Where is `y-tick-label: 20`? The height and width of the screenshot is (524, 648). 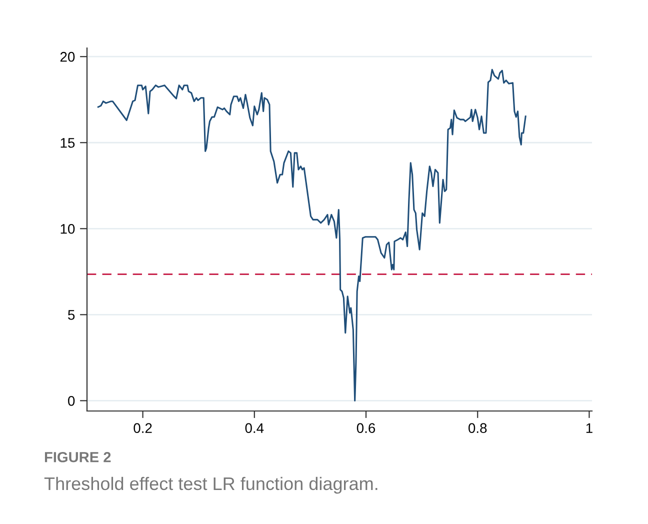
y-tick-label: 20 is located at coordinates (67, 57).